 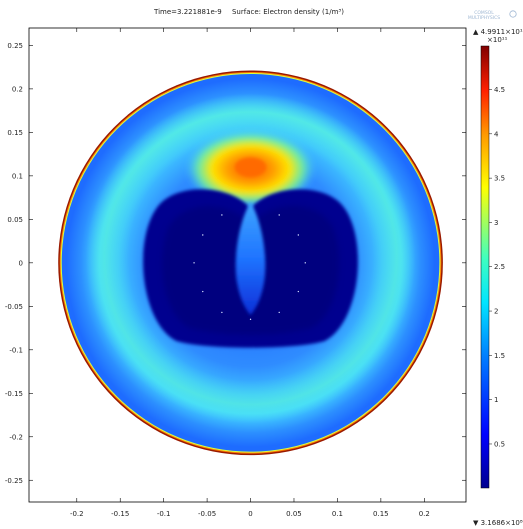 I want to click on y-tick-label: -0.05, so click(x=14, y=307).